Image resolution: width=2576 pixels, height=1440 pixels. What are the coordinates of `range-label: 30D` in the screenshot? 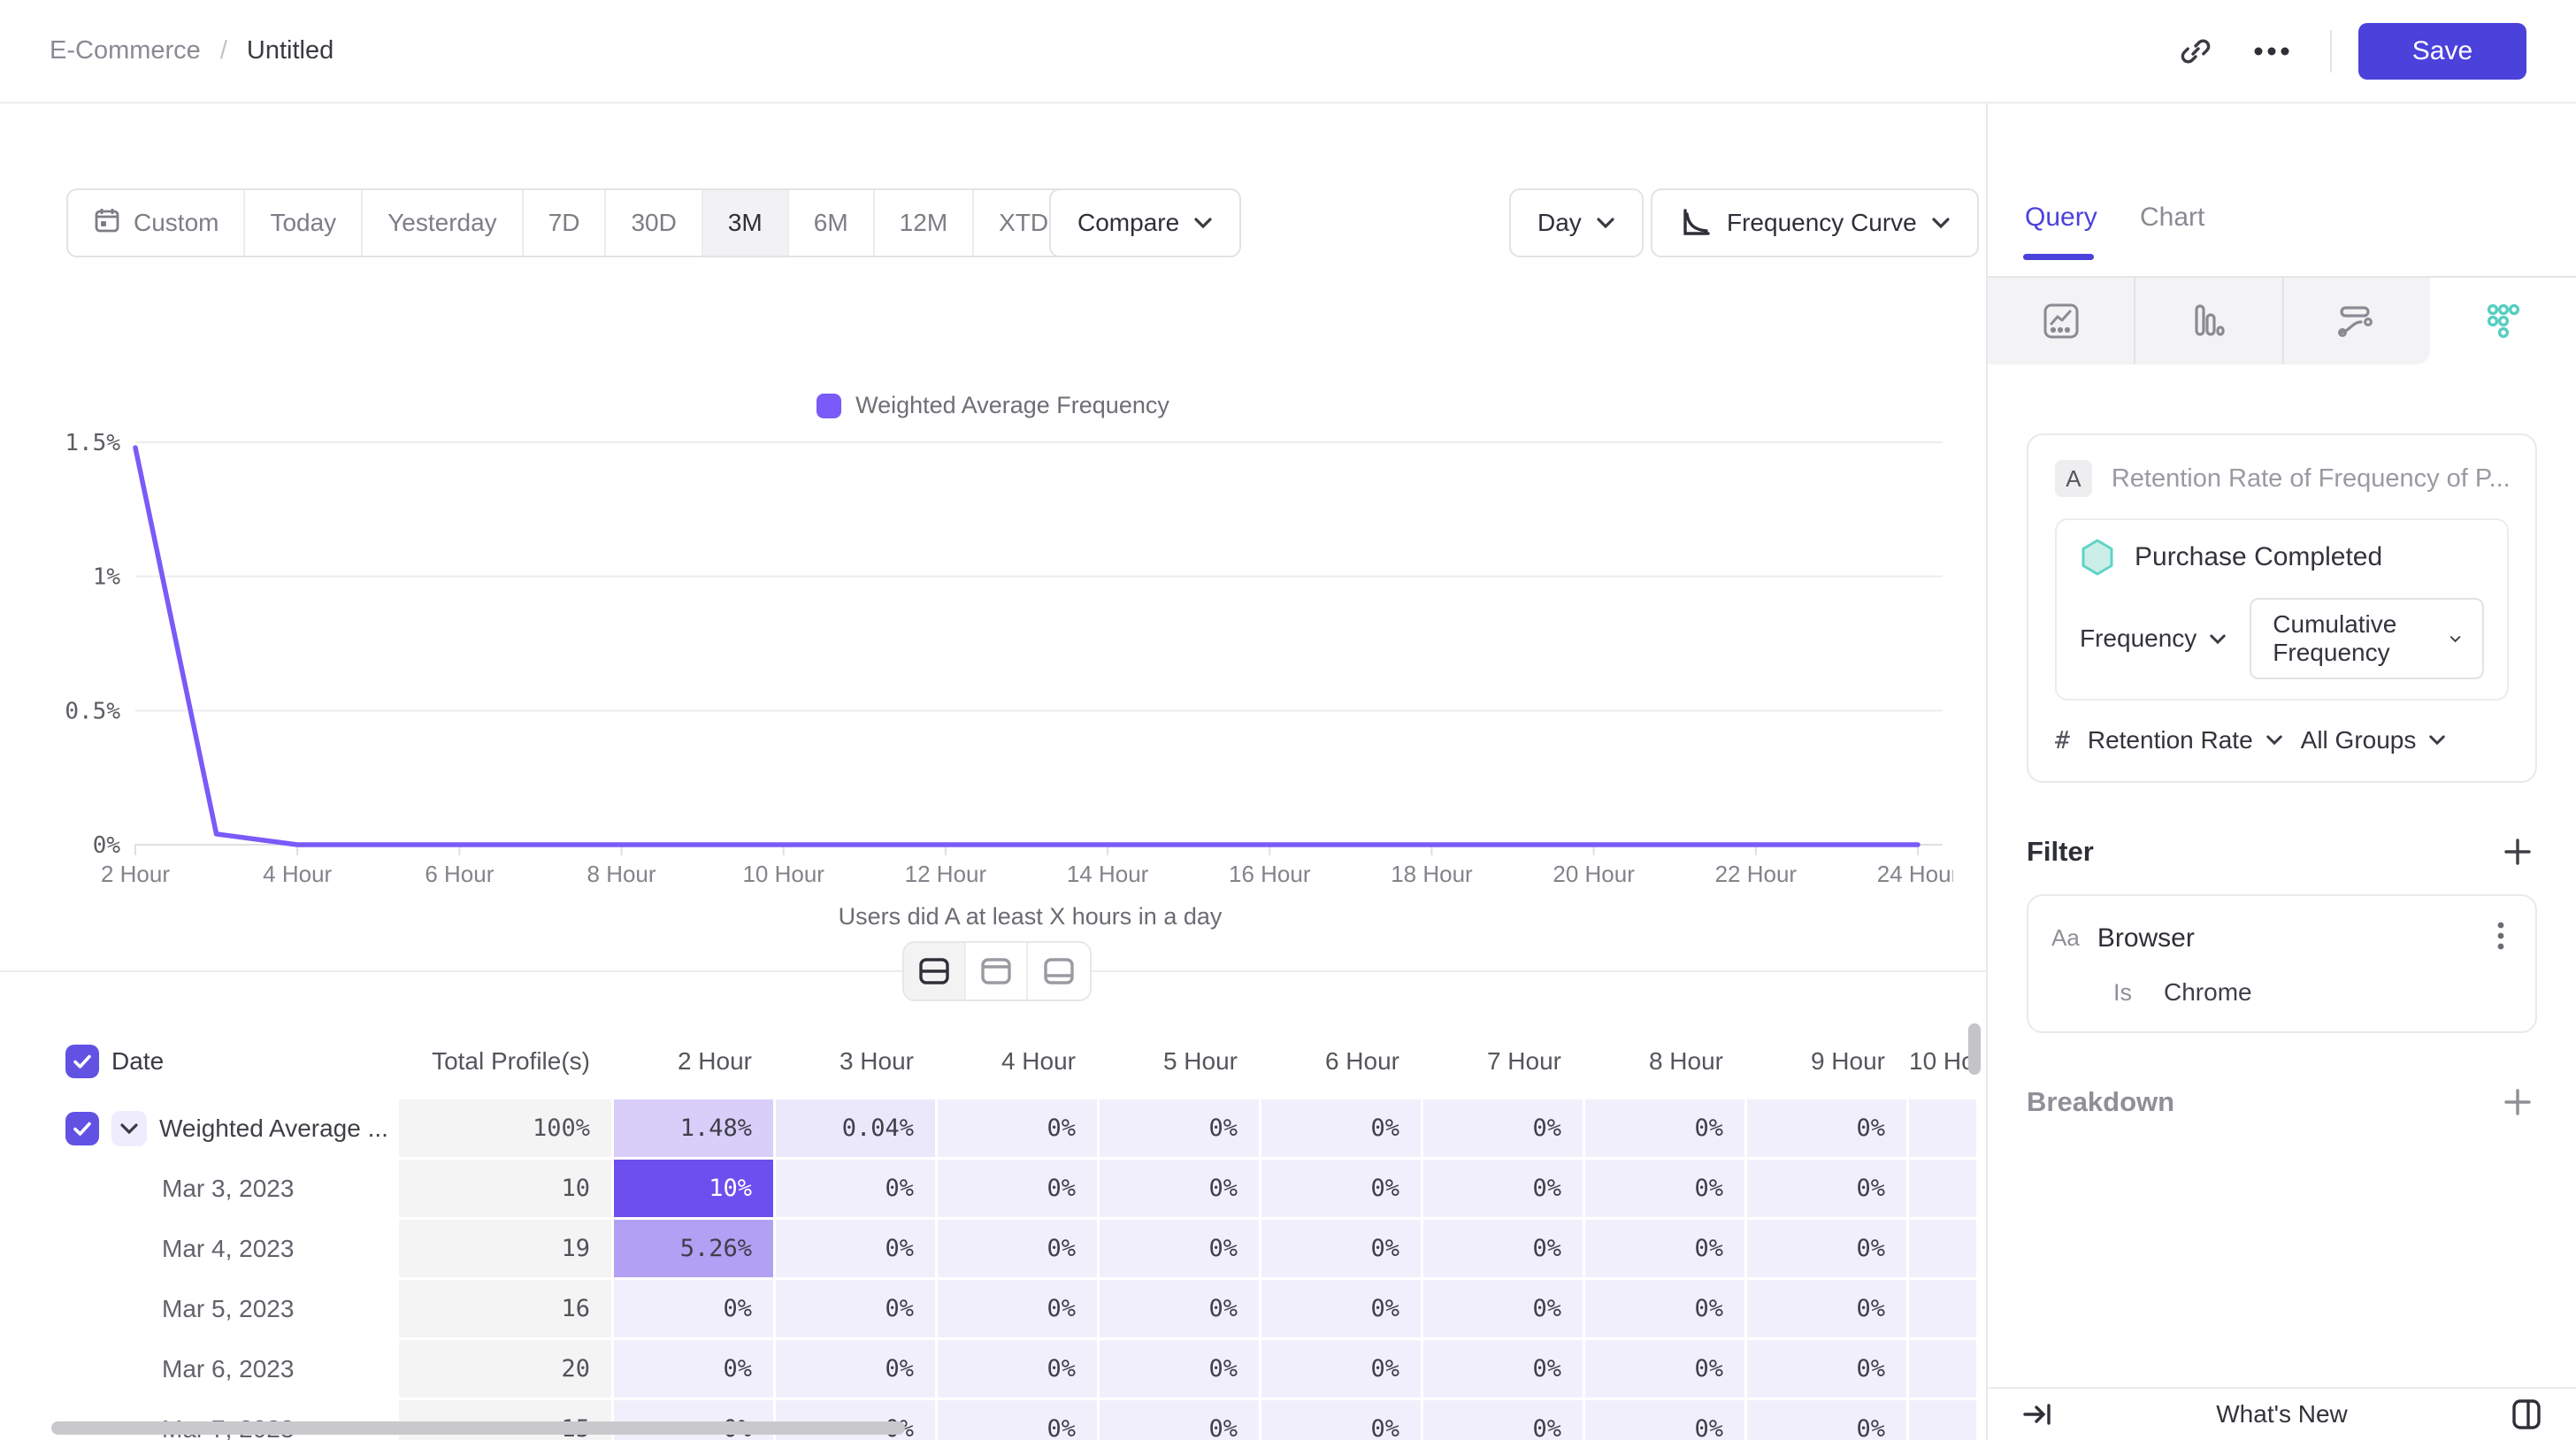 It's located at (654, 222).